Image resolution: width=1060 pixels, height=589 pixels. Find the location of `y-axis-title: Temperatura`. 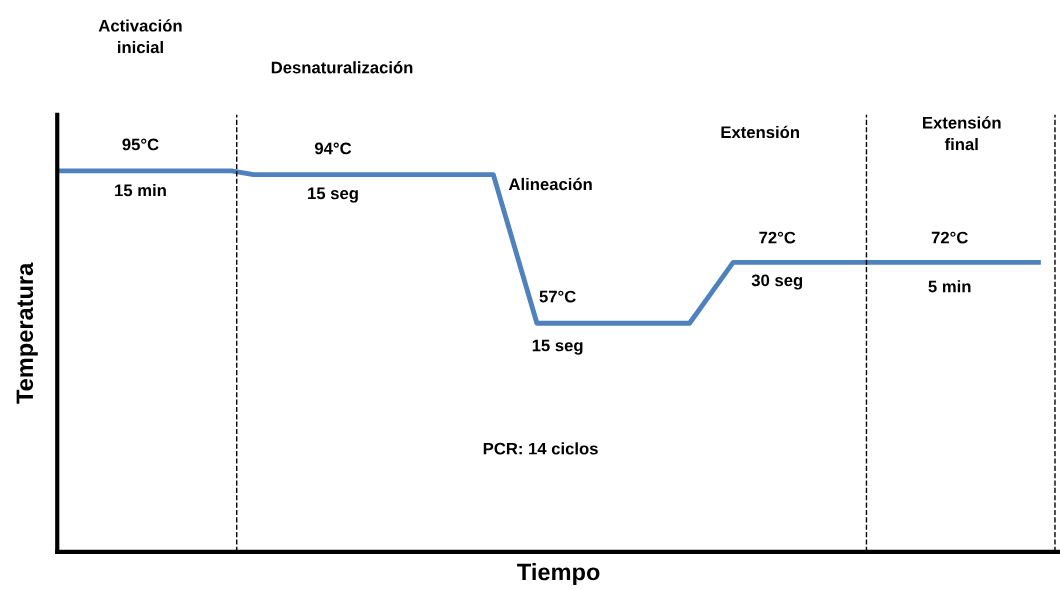

y-axis-title: Temperatura is located at coordinates (27, 333).